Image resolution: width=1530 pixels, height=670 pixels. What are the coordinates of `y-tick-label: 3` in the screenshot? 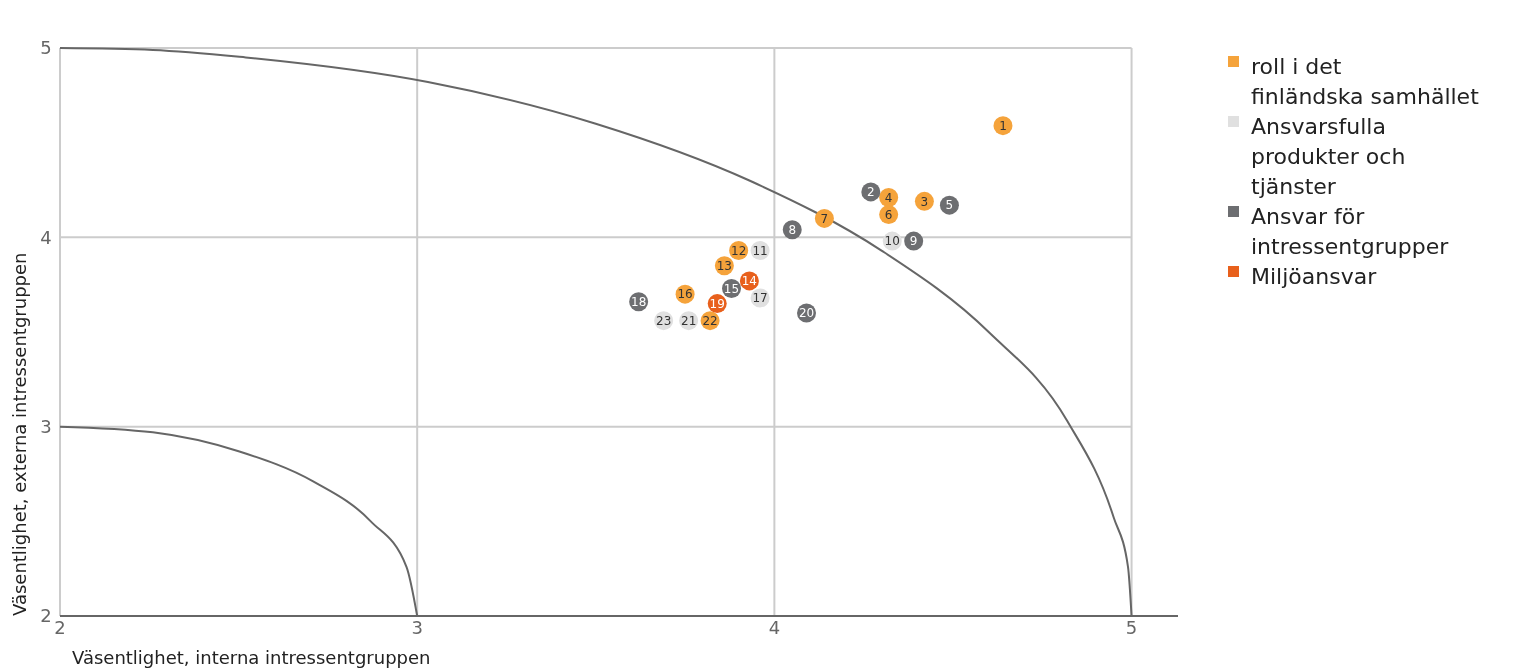 It's located at (46, 426).